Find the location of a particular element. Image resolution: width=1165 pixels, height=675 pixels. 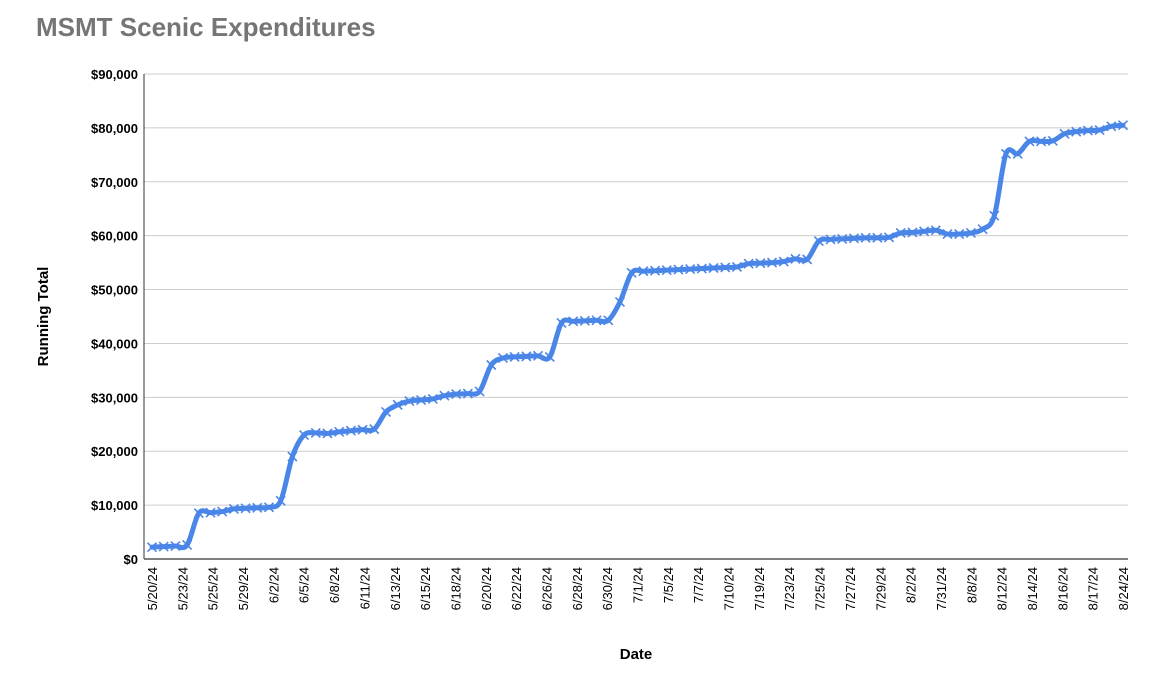

x-tick-label: 5/20/24 is located at coordinates (152, 588).